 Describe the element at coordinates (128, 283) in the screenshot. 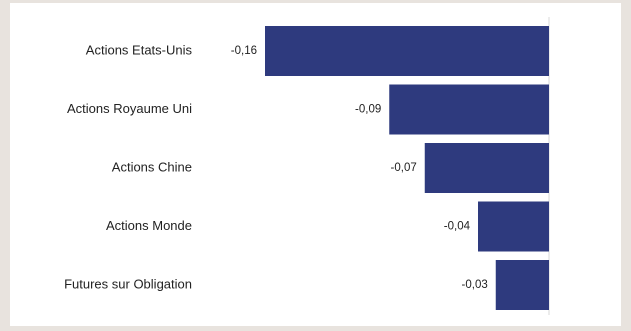

I see `category-label-5: Futures sur Obligation` at that location.